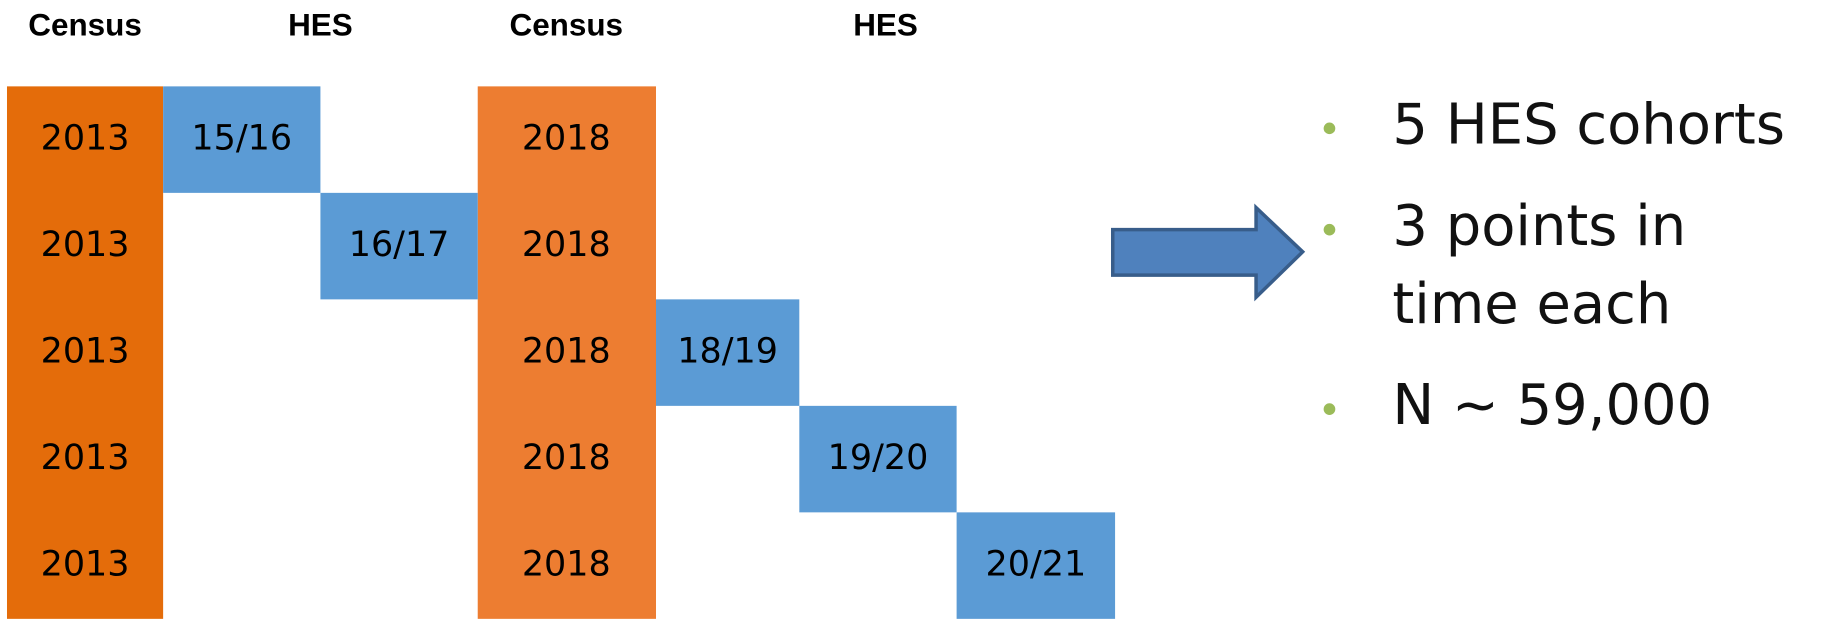 This screenshot has width=1827, height=619. Describe the element at coordinates (1539, 226) in the screenshot. I see `bullet-text: 3 points in` at that location.